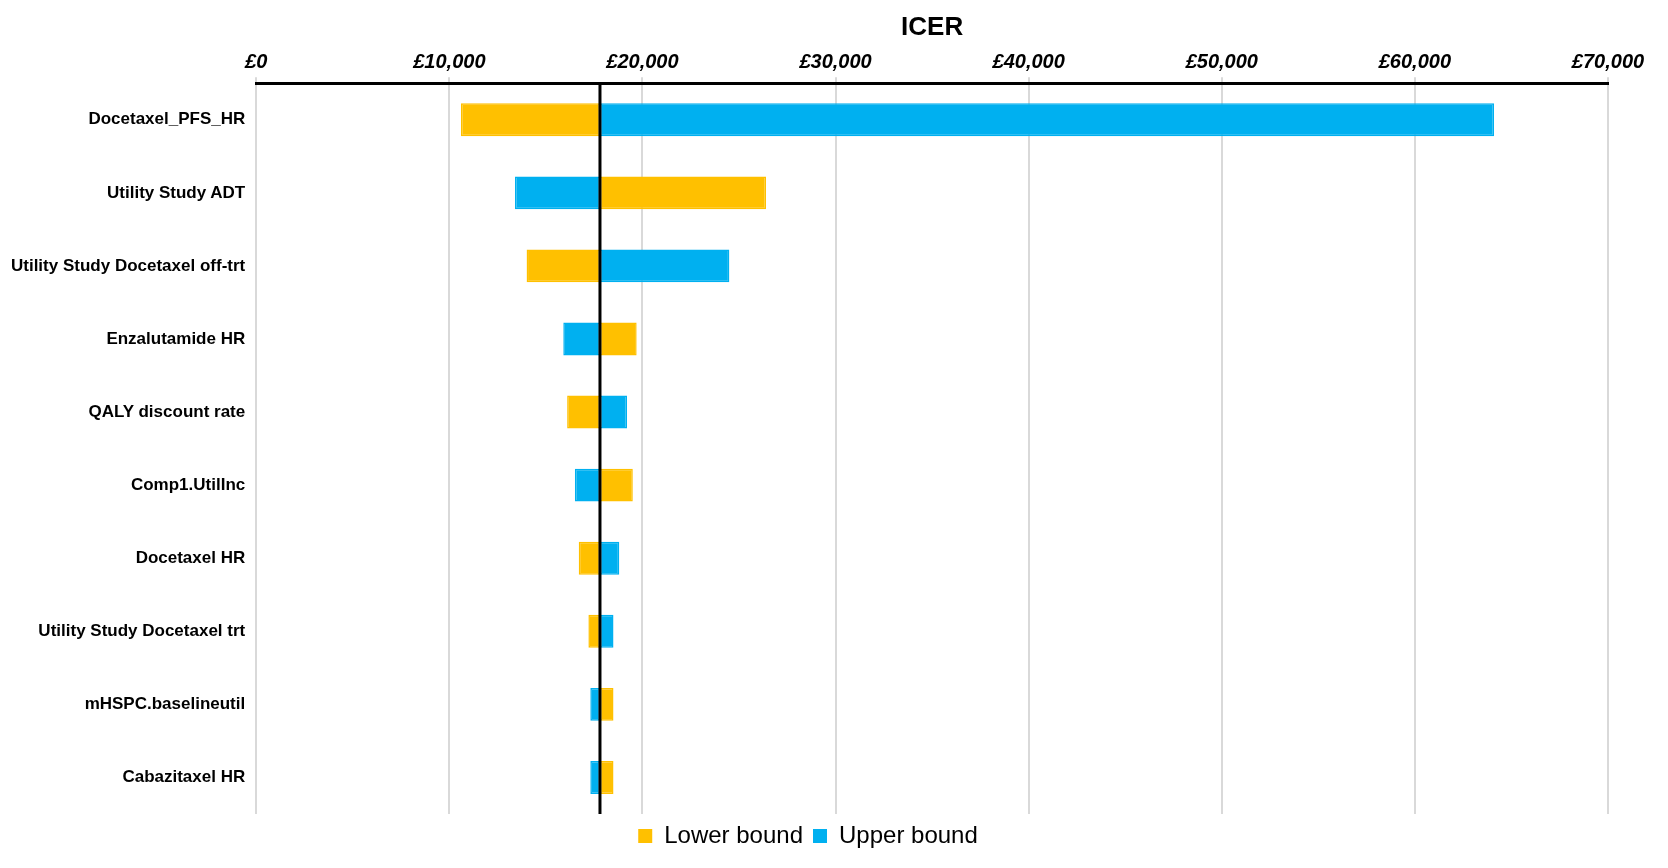 This screenshot has width=1668, height=868. What do you see at coordinates (188, 484) in the screenshot?
I see `y-tick-label: Comp1.UtilInc` at bounding box center [188, 484].